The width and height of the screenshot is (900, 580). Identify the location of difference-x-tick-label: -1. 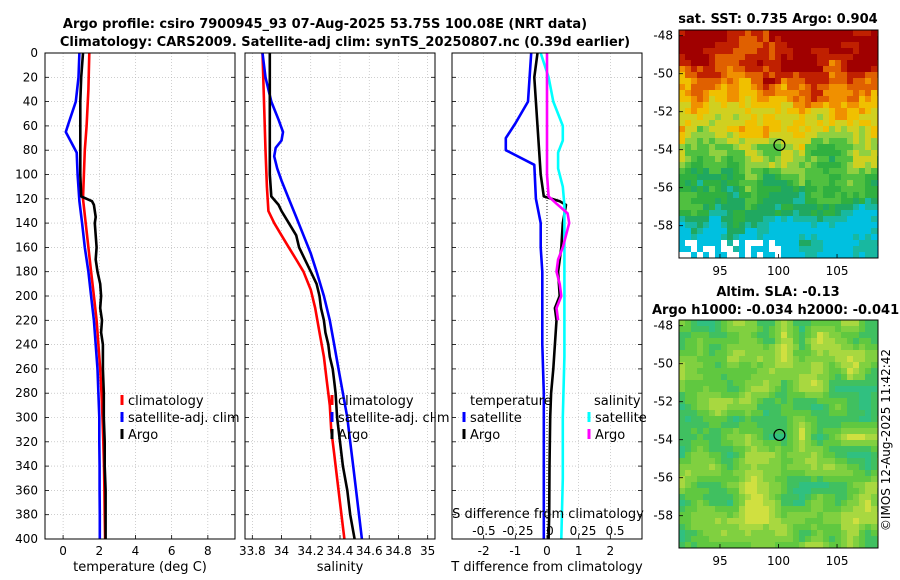
(515, 551).